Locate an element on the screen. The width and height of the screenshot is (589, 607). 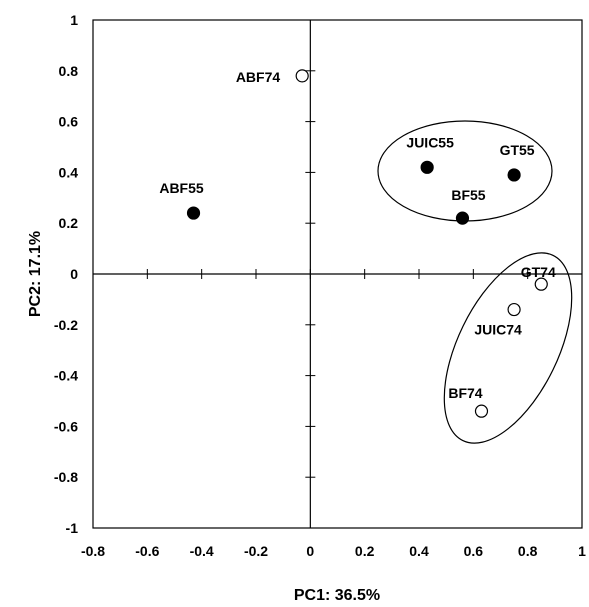
x-tick-labels: -0.8 -0.6 -0.4 -0.2 0 0.2 0.4 0.6 0.8 1 is located at coordinates (333, 551).